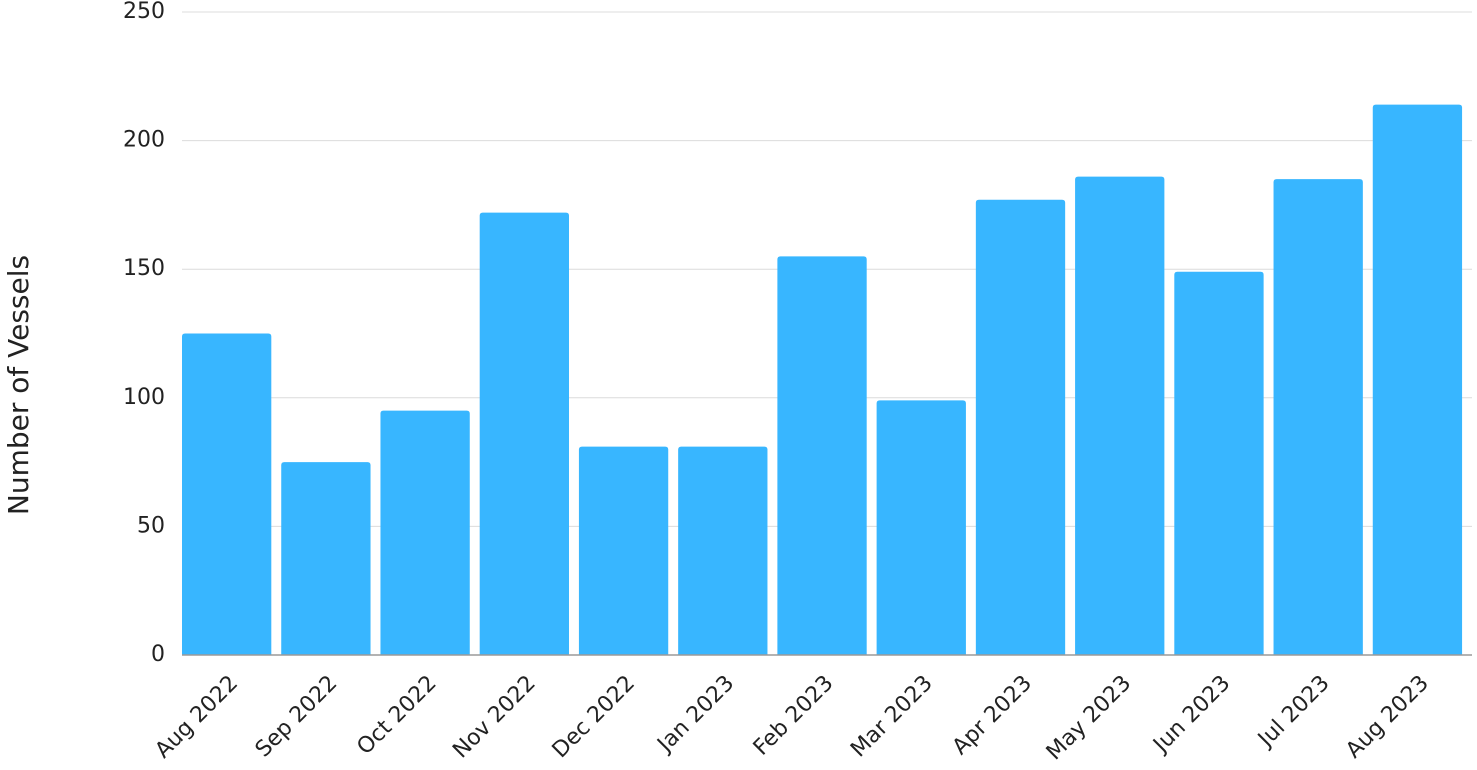 This screenshot has width=1477, height=770. What do you see at coordinates (892, 717) in the screenshot?
I see `x-tick-label: Mar 2023` at bounding box center [892, 717].